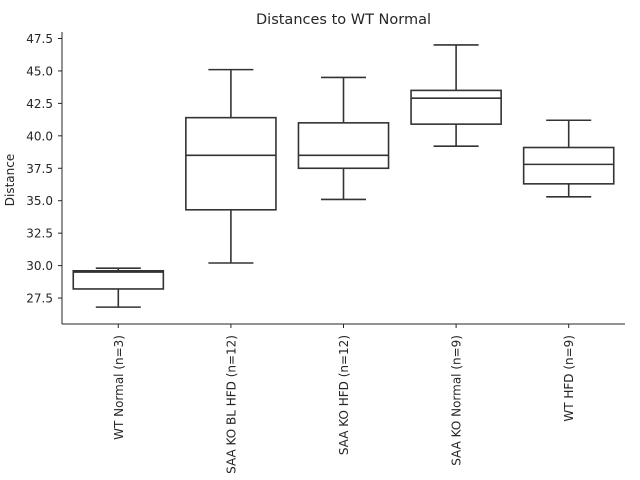  I want to click on y-axis-label: Distance, so click(10, 180).